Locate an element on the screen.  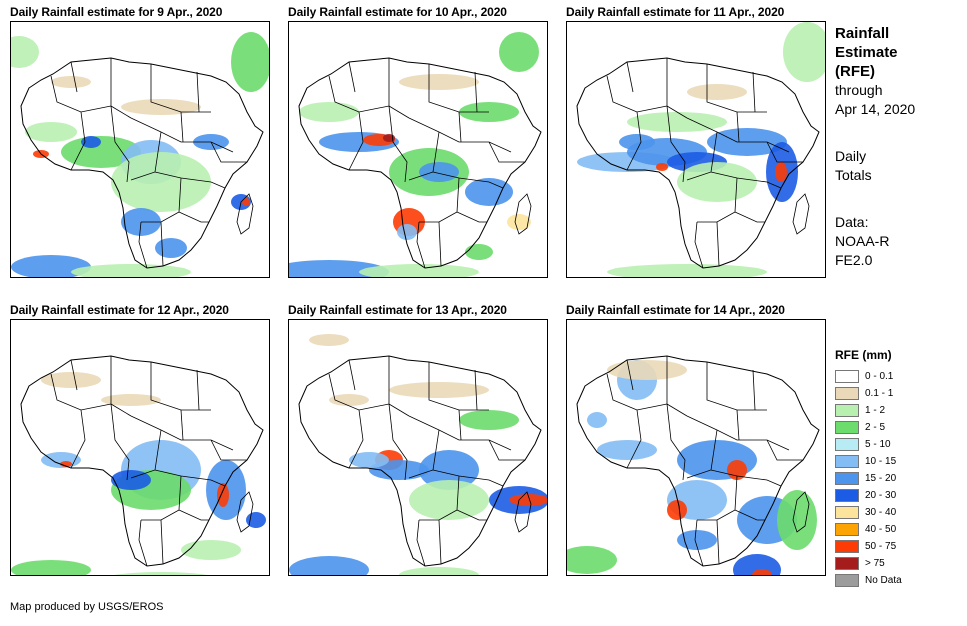
through-date: Apr 14, 2020 is located at coordinates (875, 109).